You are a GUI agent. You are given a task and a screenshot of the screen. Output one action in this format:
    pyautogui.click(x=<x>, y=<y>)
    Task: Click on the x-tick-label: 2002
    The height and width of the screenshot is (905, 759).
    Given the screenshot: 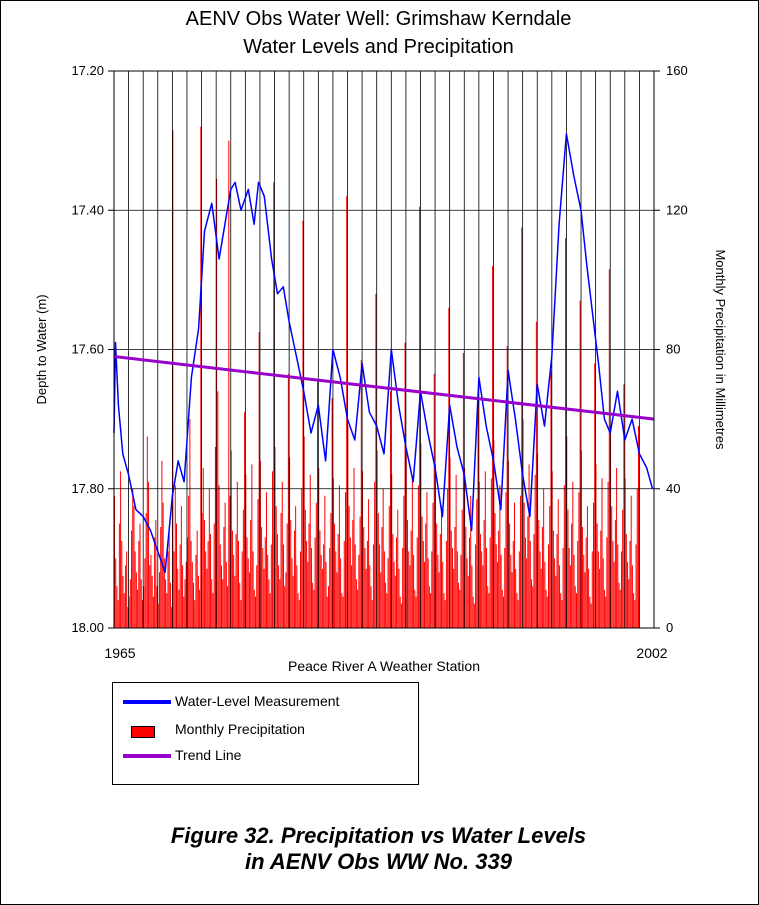 What is the action you would take?
    pyautogui.click(x=651, y=653)
    